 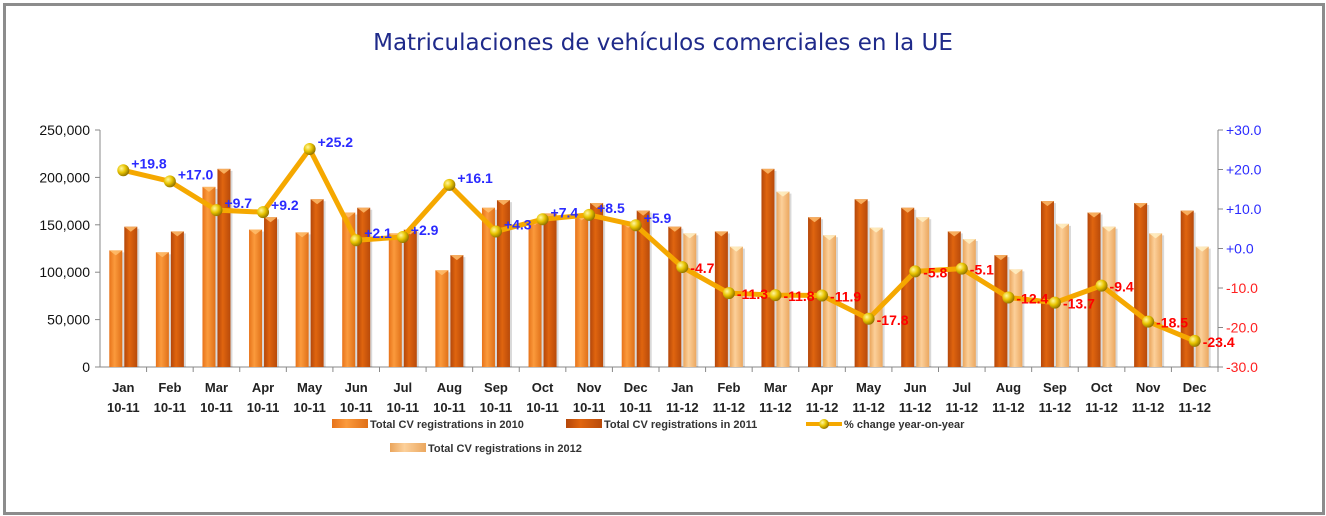 I want to click on right-tick-label: +30.0, so click(x=1244, y=130).